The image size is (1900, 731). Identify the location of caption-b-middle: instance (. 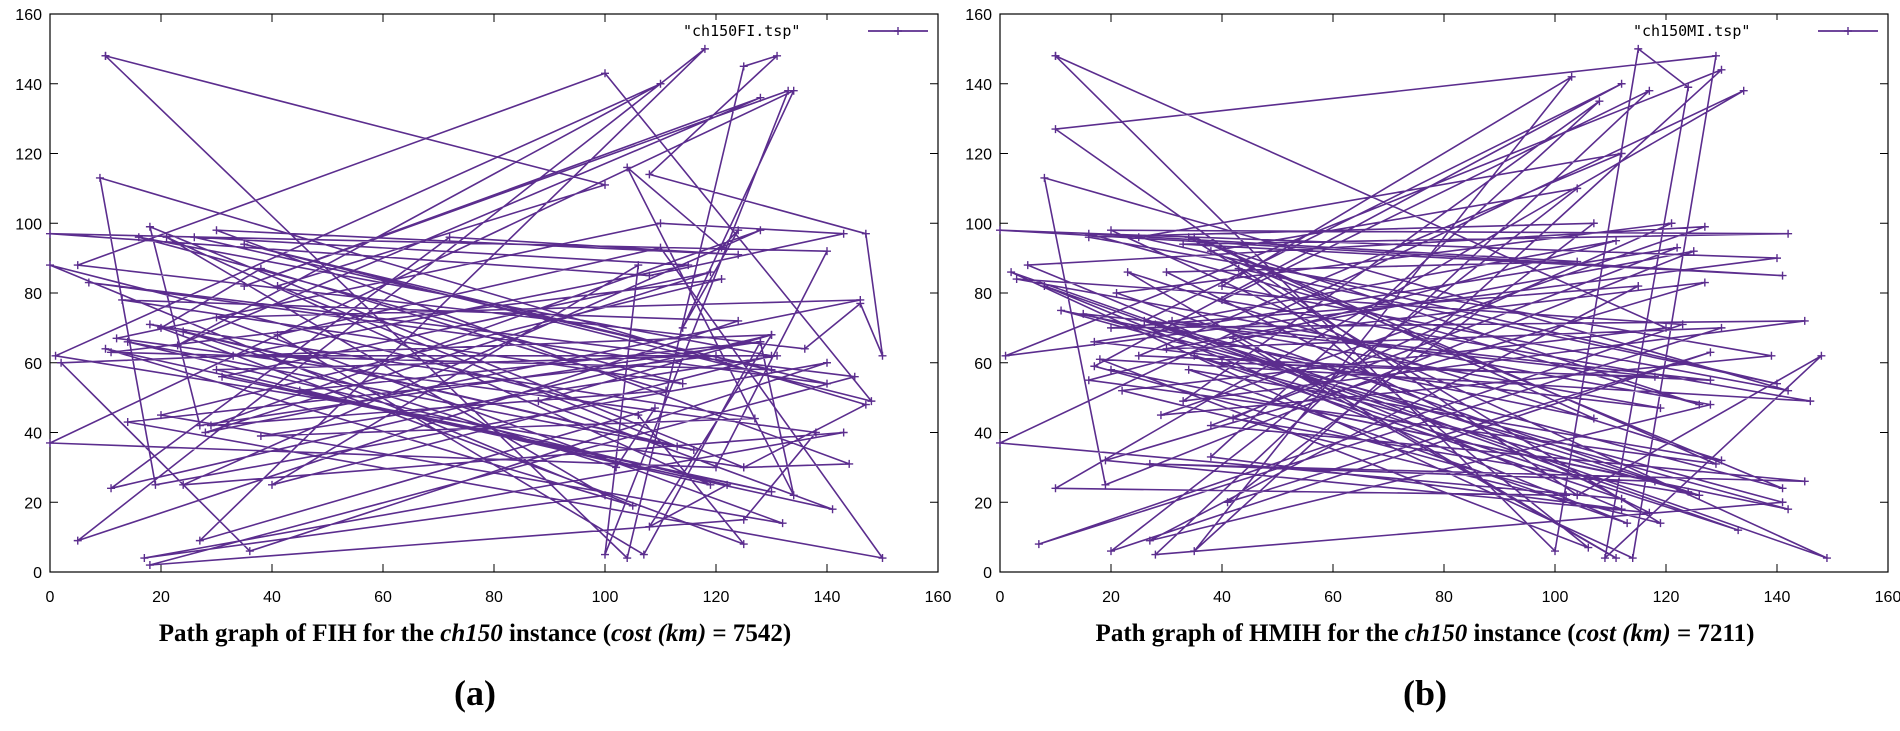
(1524, 633).